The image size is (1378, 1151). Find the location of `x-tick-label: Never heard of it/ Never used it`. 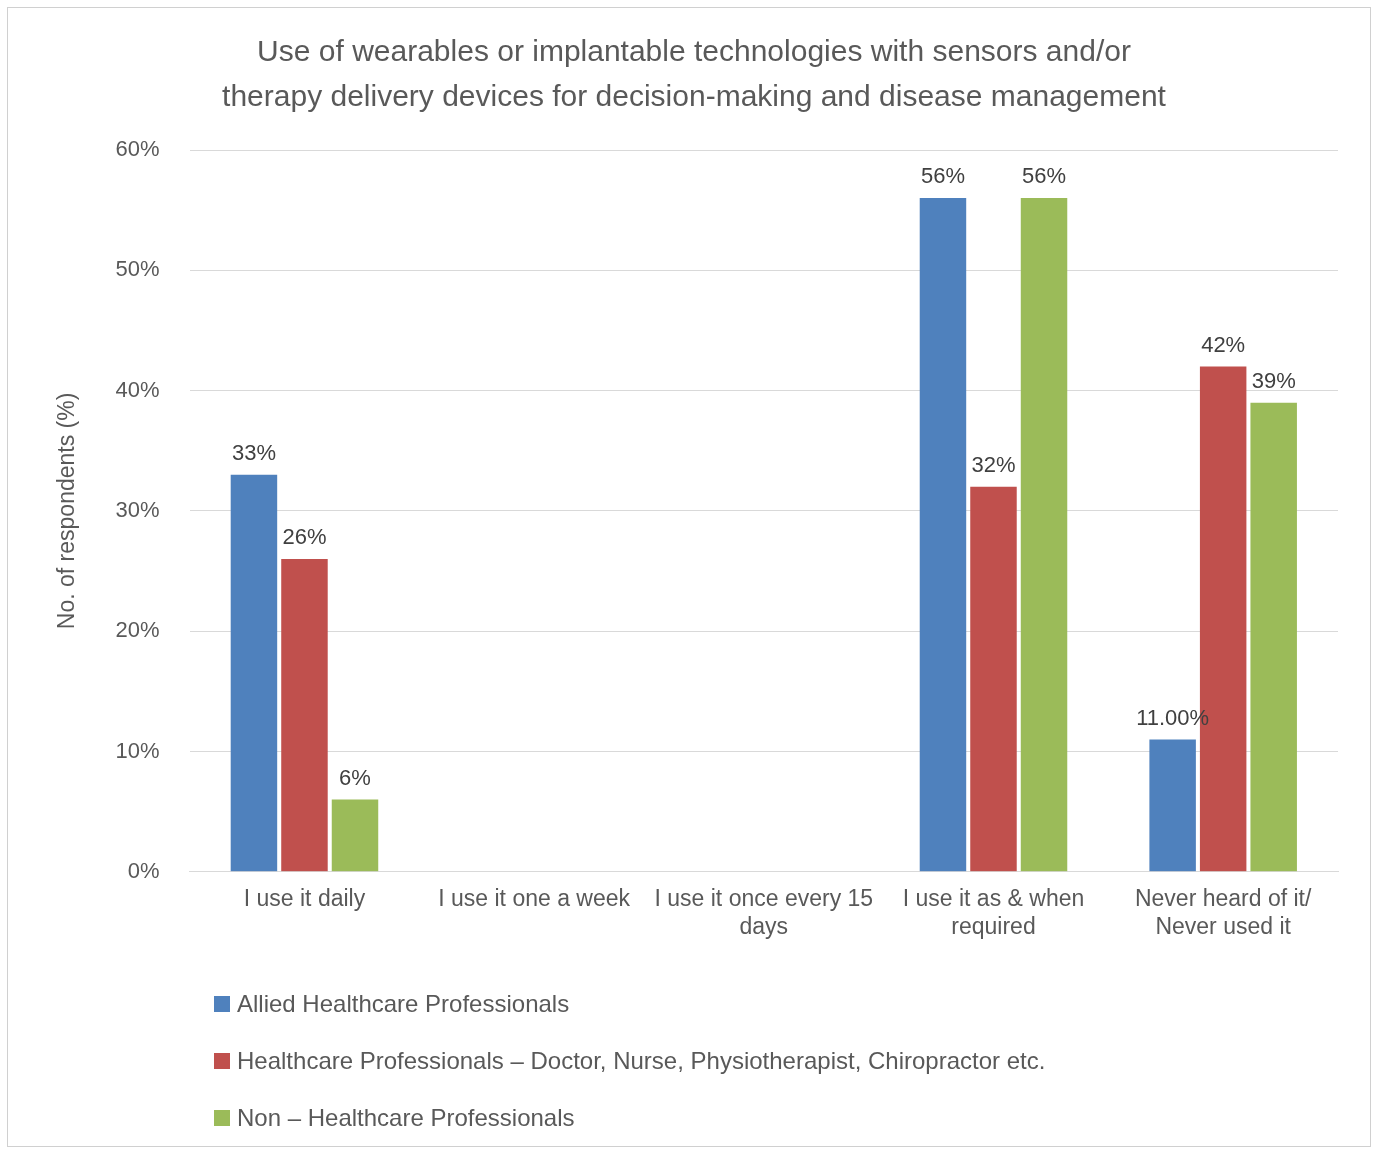

x-tick-label: Never heard of it/ Never used it is located at coordinates (1223, 911).